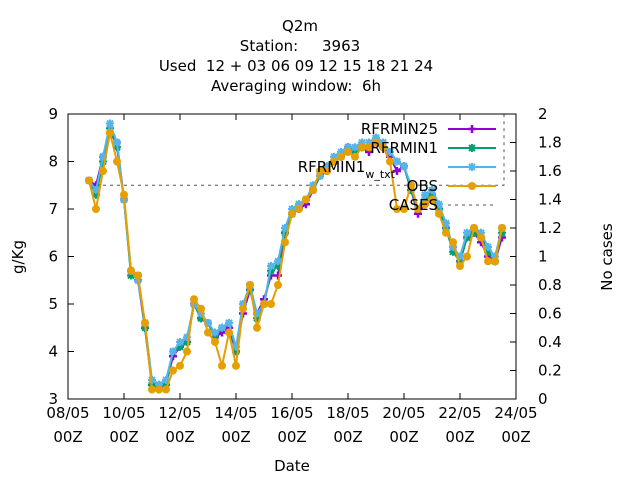  I want to click on y-tick-label-4: 7, so click(53, 209).